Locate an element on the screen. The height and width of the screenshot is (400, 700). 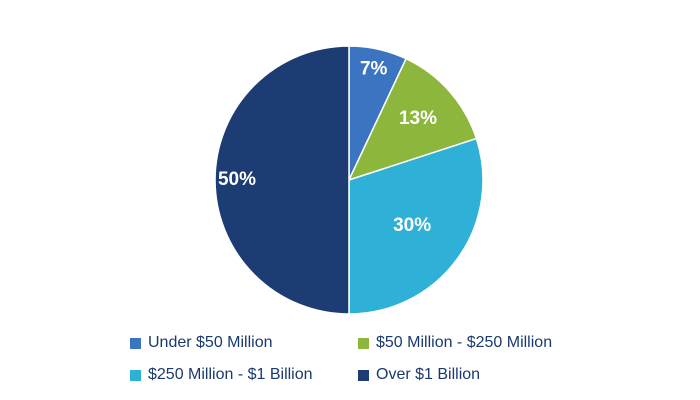
legend-swatch-under-50m is located at coordinates (135, 343).